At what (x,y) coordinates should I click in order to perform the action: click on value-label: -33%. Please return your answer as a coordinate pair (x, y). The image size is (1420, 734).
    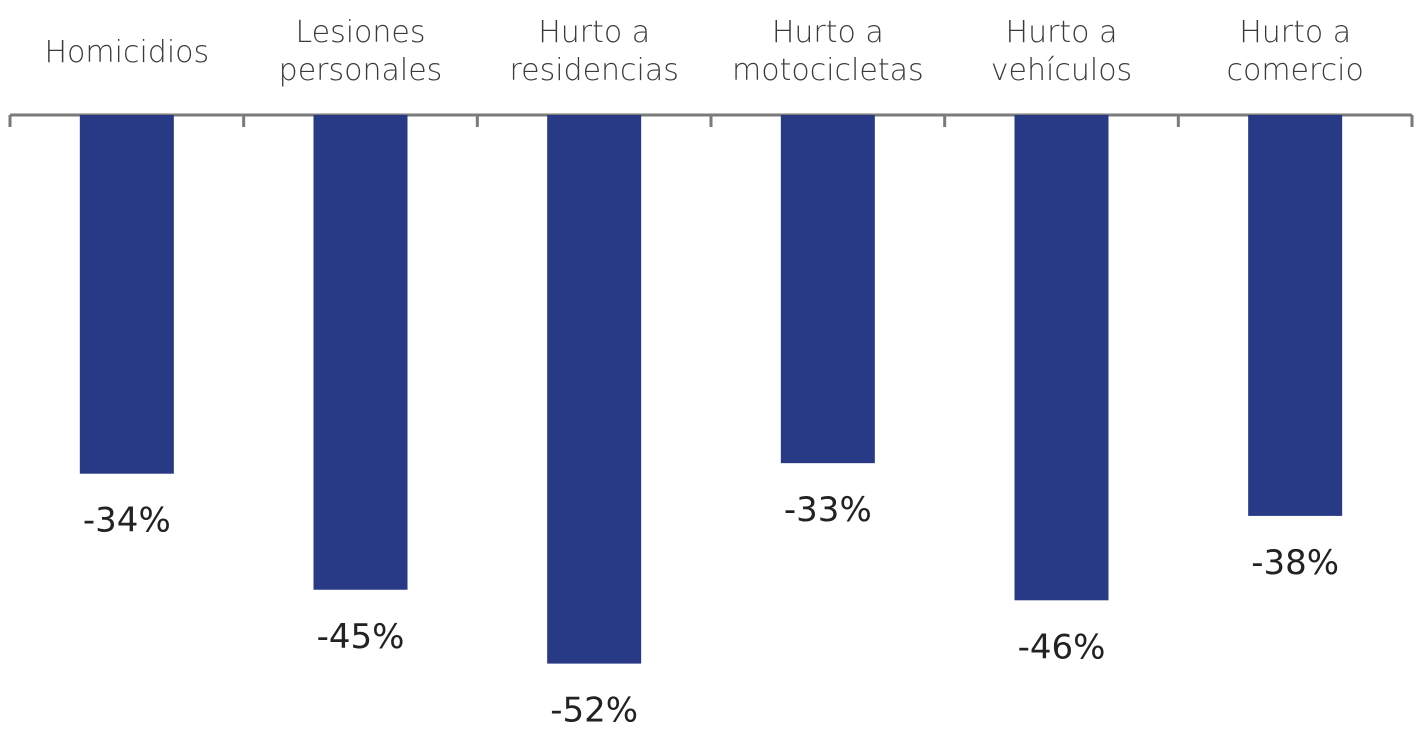
    Looking at the image, I should click on (828, 510).